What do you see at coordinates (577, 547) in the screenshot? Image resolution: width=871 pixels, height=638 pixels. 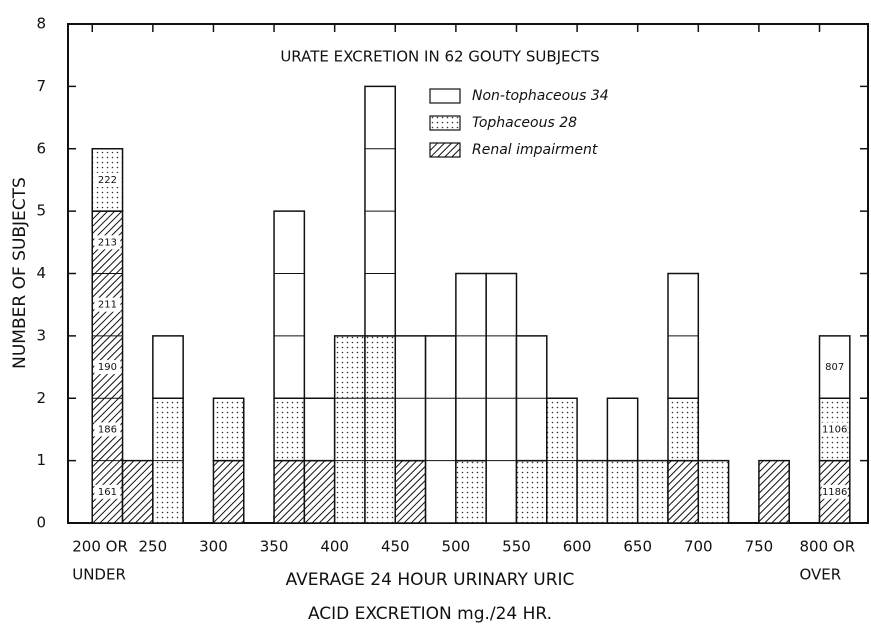 I see `x-tick-label: 600` at bounding box center [577, 547].